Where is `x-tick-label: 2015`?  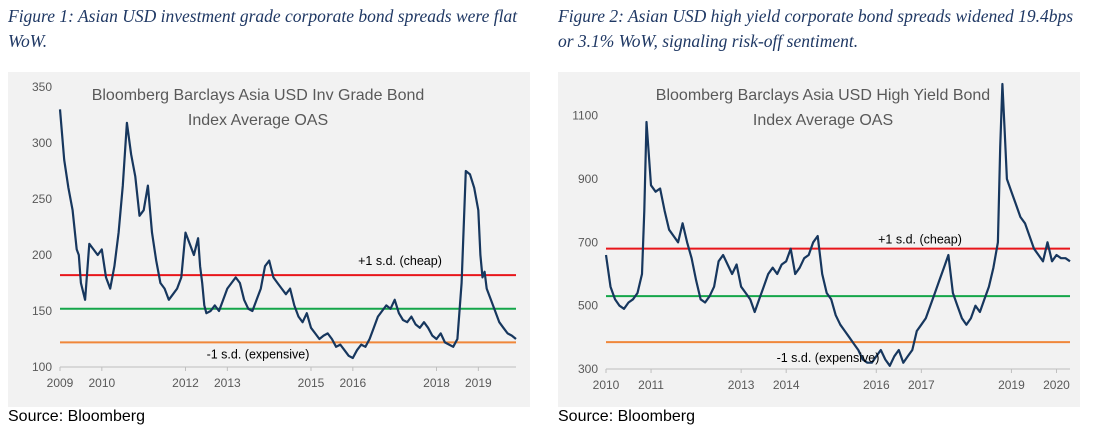
x-tick-label: 2015 is located at coordinates (311, 383).